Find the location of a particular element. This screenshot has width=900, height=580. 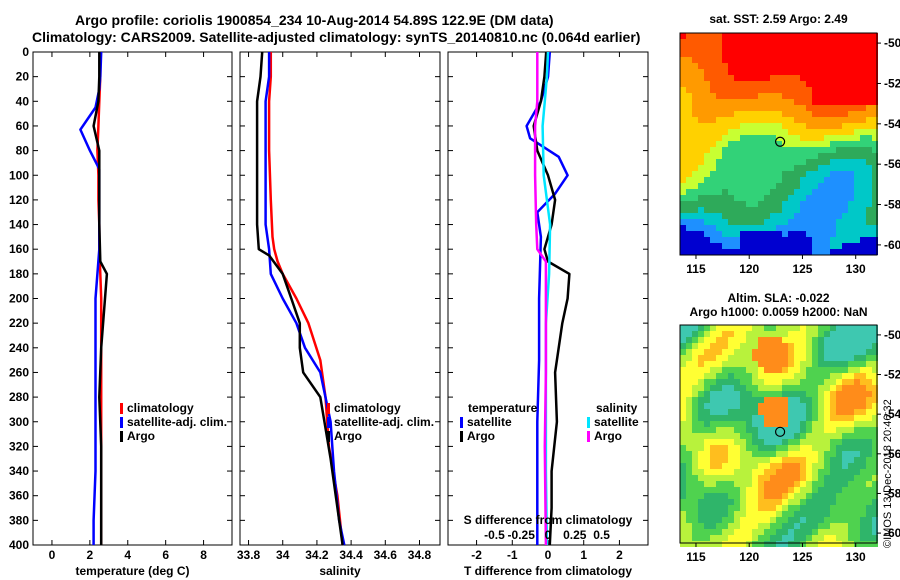

x-tick-label: 34.8 is located at coordinates (420, 555).